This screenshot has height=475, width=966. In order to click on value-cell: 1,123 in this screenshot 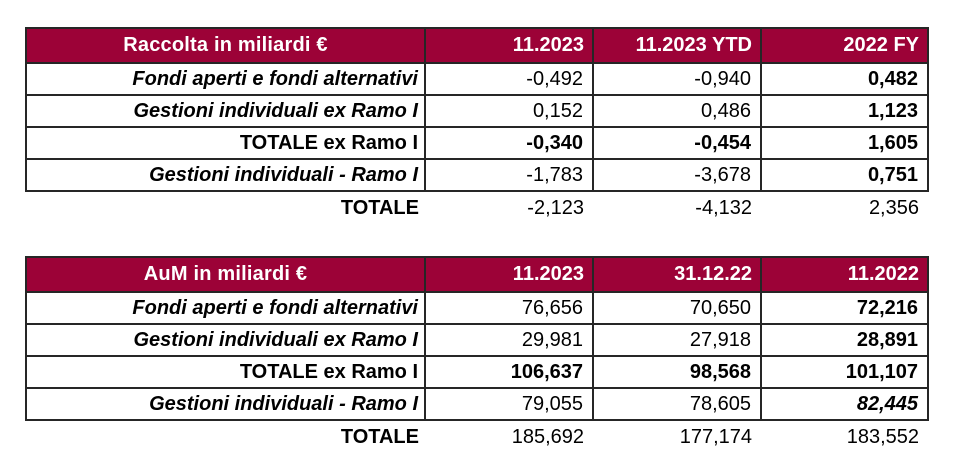, I will do `click(844, 111)`.